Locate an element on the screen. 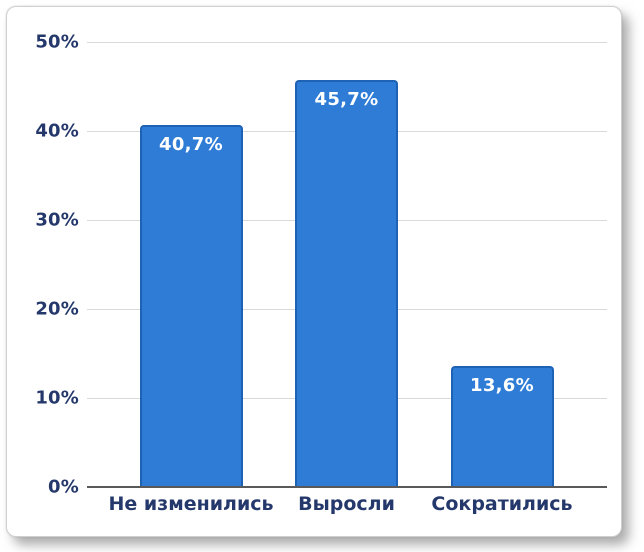 This screenshot has width=644, height=552. y-axis-tick-label: 20% is located at coordinates (57, 309).